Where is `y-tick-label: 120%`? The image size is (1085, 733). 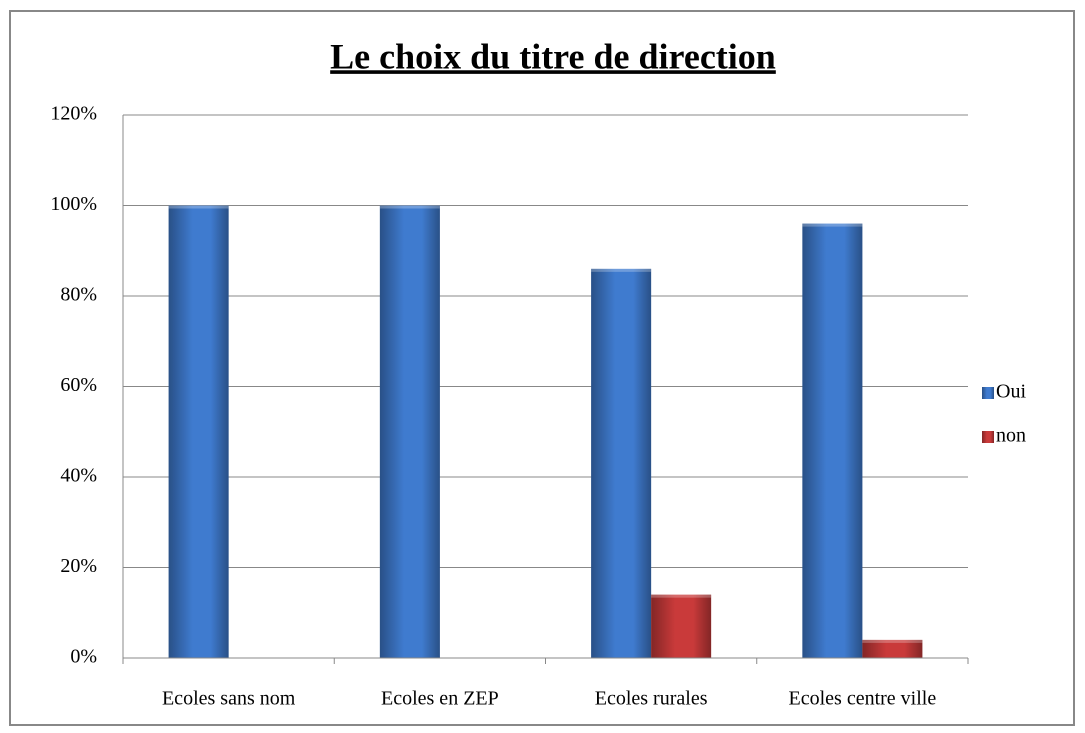 y-tick-label: 120% is located at coordinates (73, 114).